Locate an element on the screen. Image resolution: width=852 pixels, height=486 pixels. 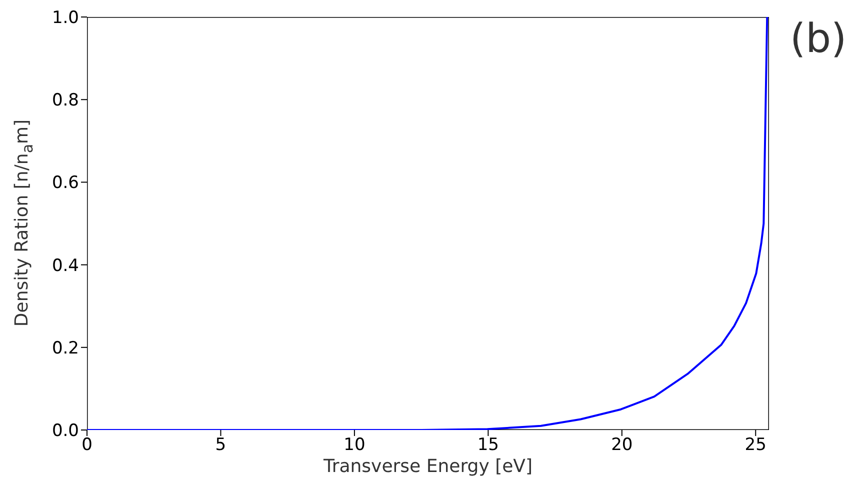
y-tick-label: 0.0 is located at coordinates (65, 431).